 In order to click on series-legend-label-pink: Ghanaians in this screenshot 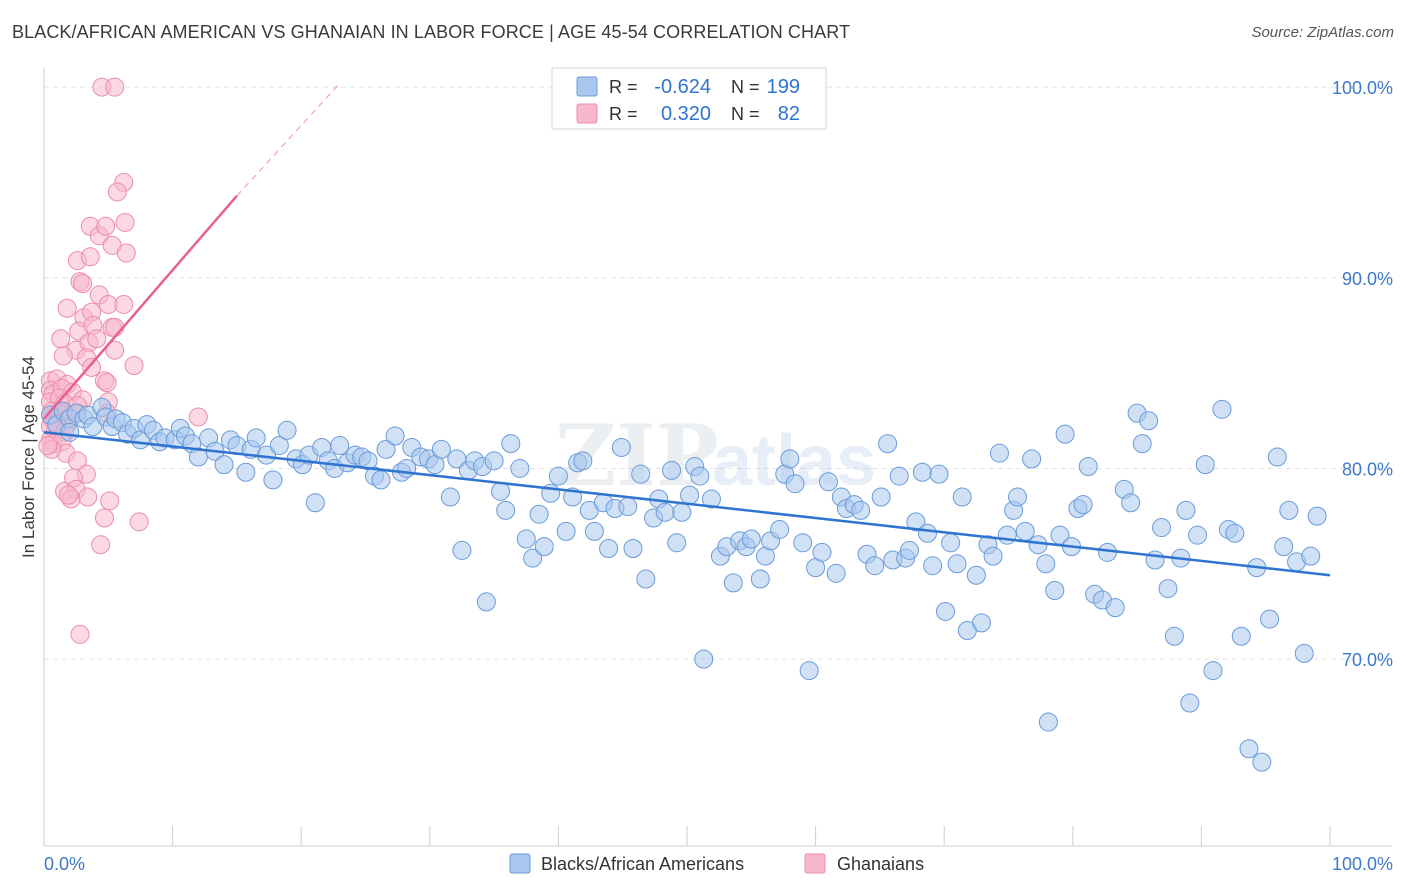, I will do `click(880, 864)`.